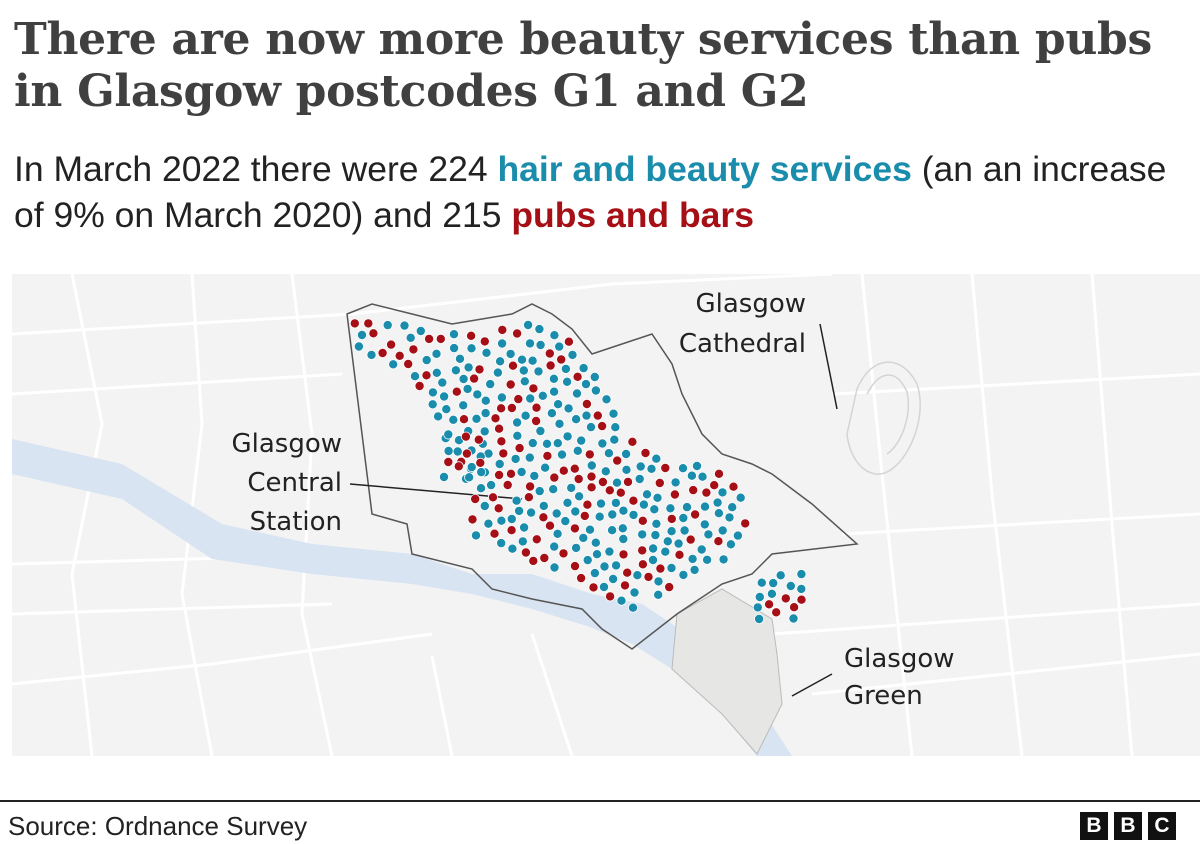 This screenshot has height=844, width=1200. I want to click on legend-hair-and-beauty-services: hair and beauty services, so click(704, 169).